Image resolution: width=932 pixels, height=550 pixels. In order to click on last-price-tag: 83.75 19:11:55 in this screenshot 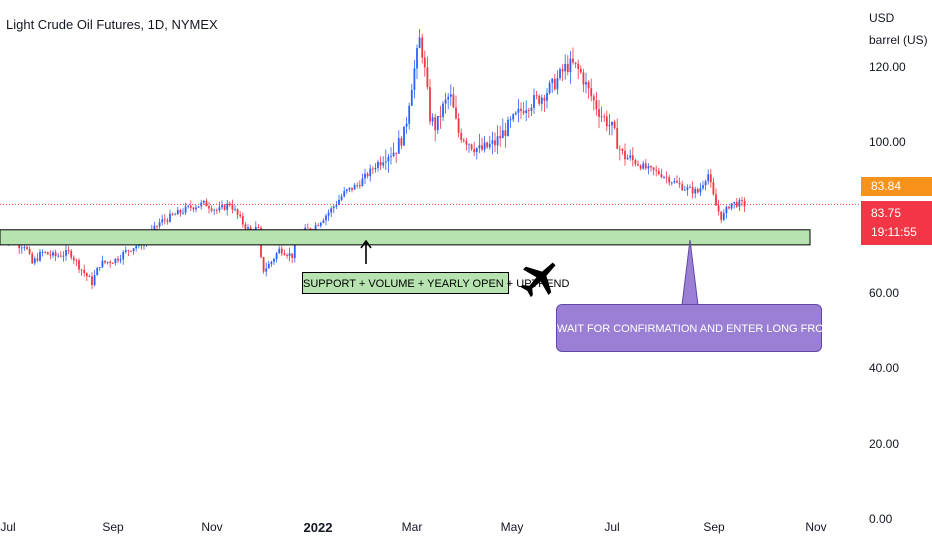, I will do `click(896, 223)`.